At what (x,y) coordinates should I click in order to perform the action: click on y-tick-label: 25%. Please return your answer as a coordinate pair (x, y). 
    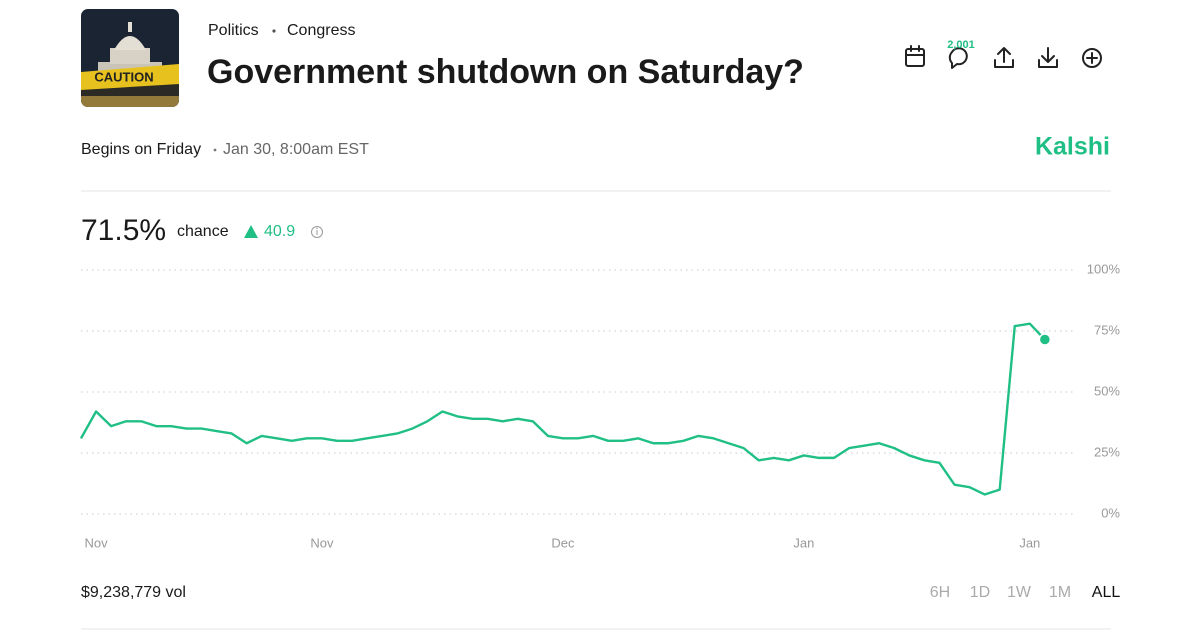
    Looking at the image, I should click on (1107, 451).